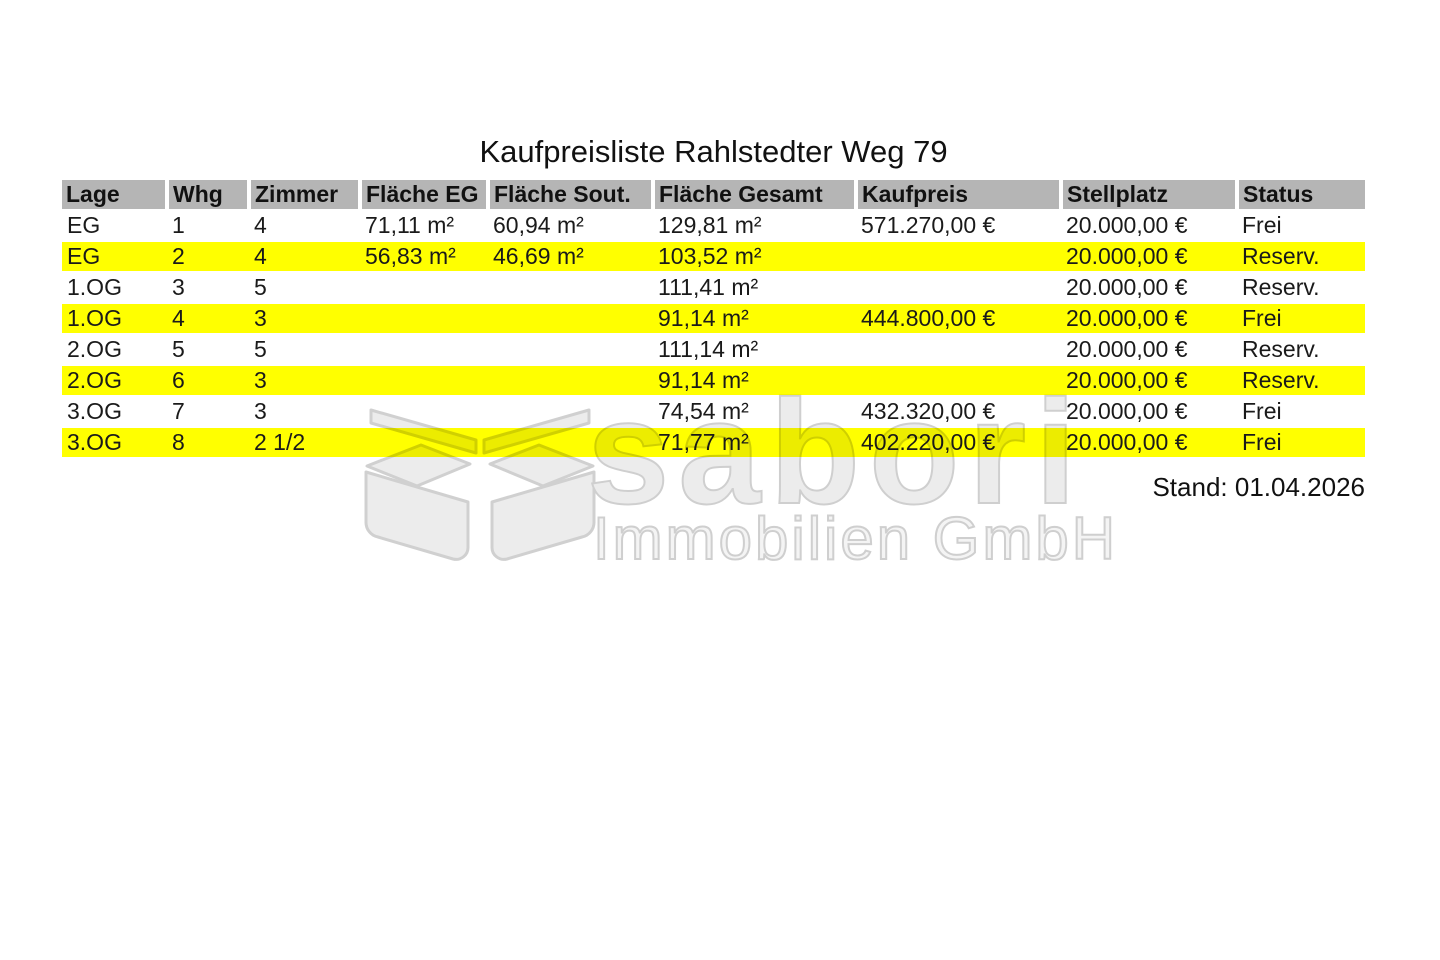 The width and height of the screenshot is (1440, 960). Describe the element at coordinates (208, 350) in the screenshot. I see `cell-whg: 5` at that location.